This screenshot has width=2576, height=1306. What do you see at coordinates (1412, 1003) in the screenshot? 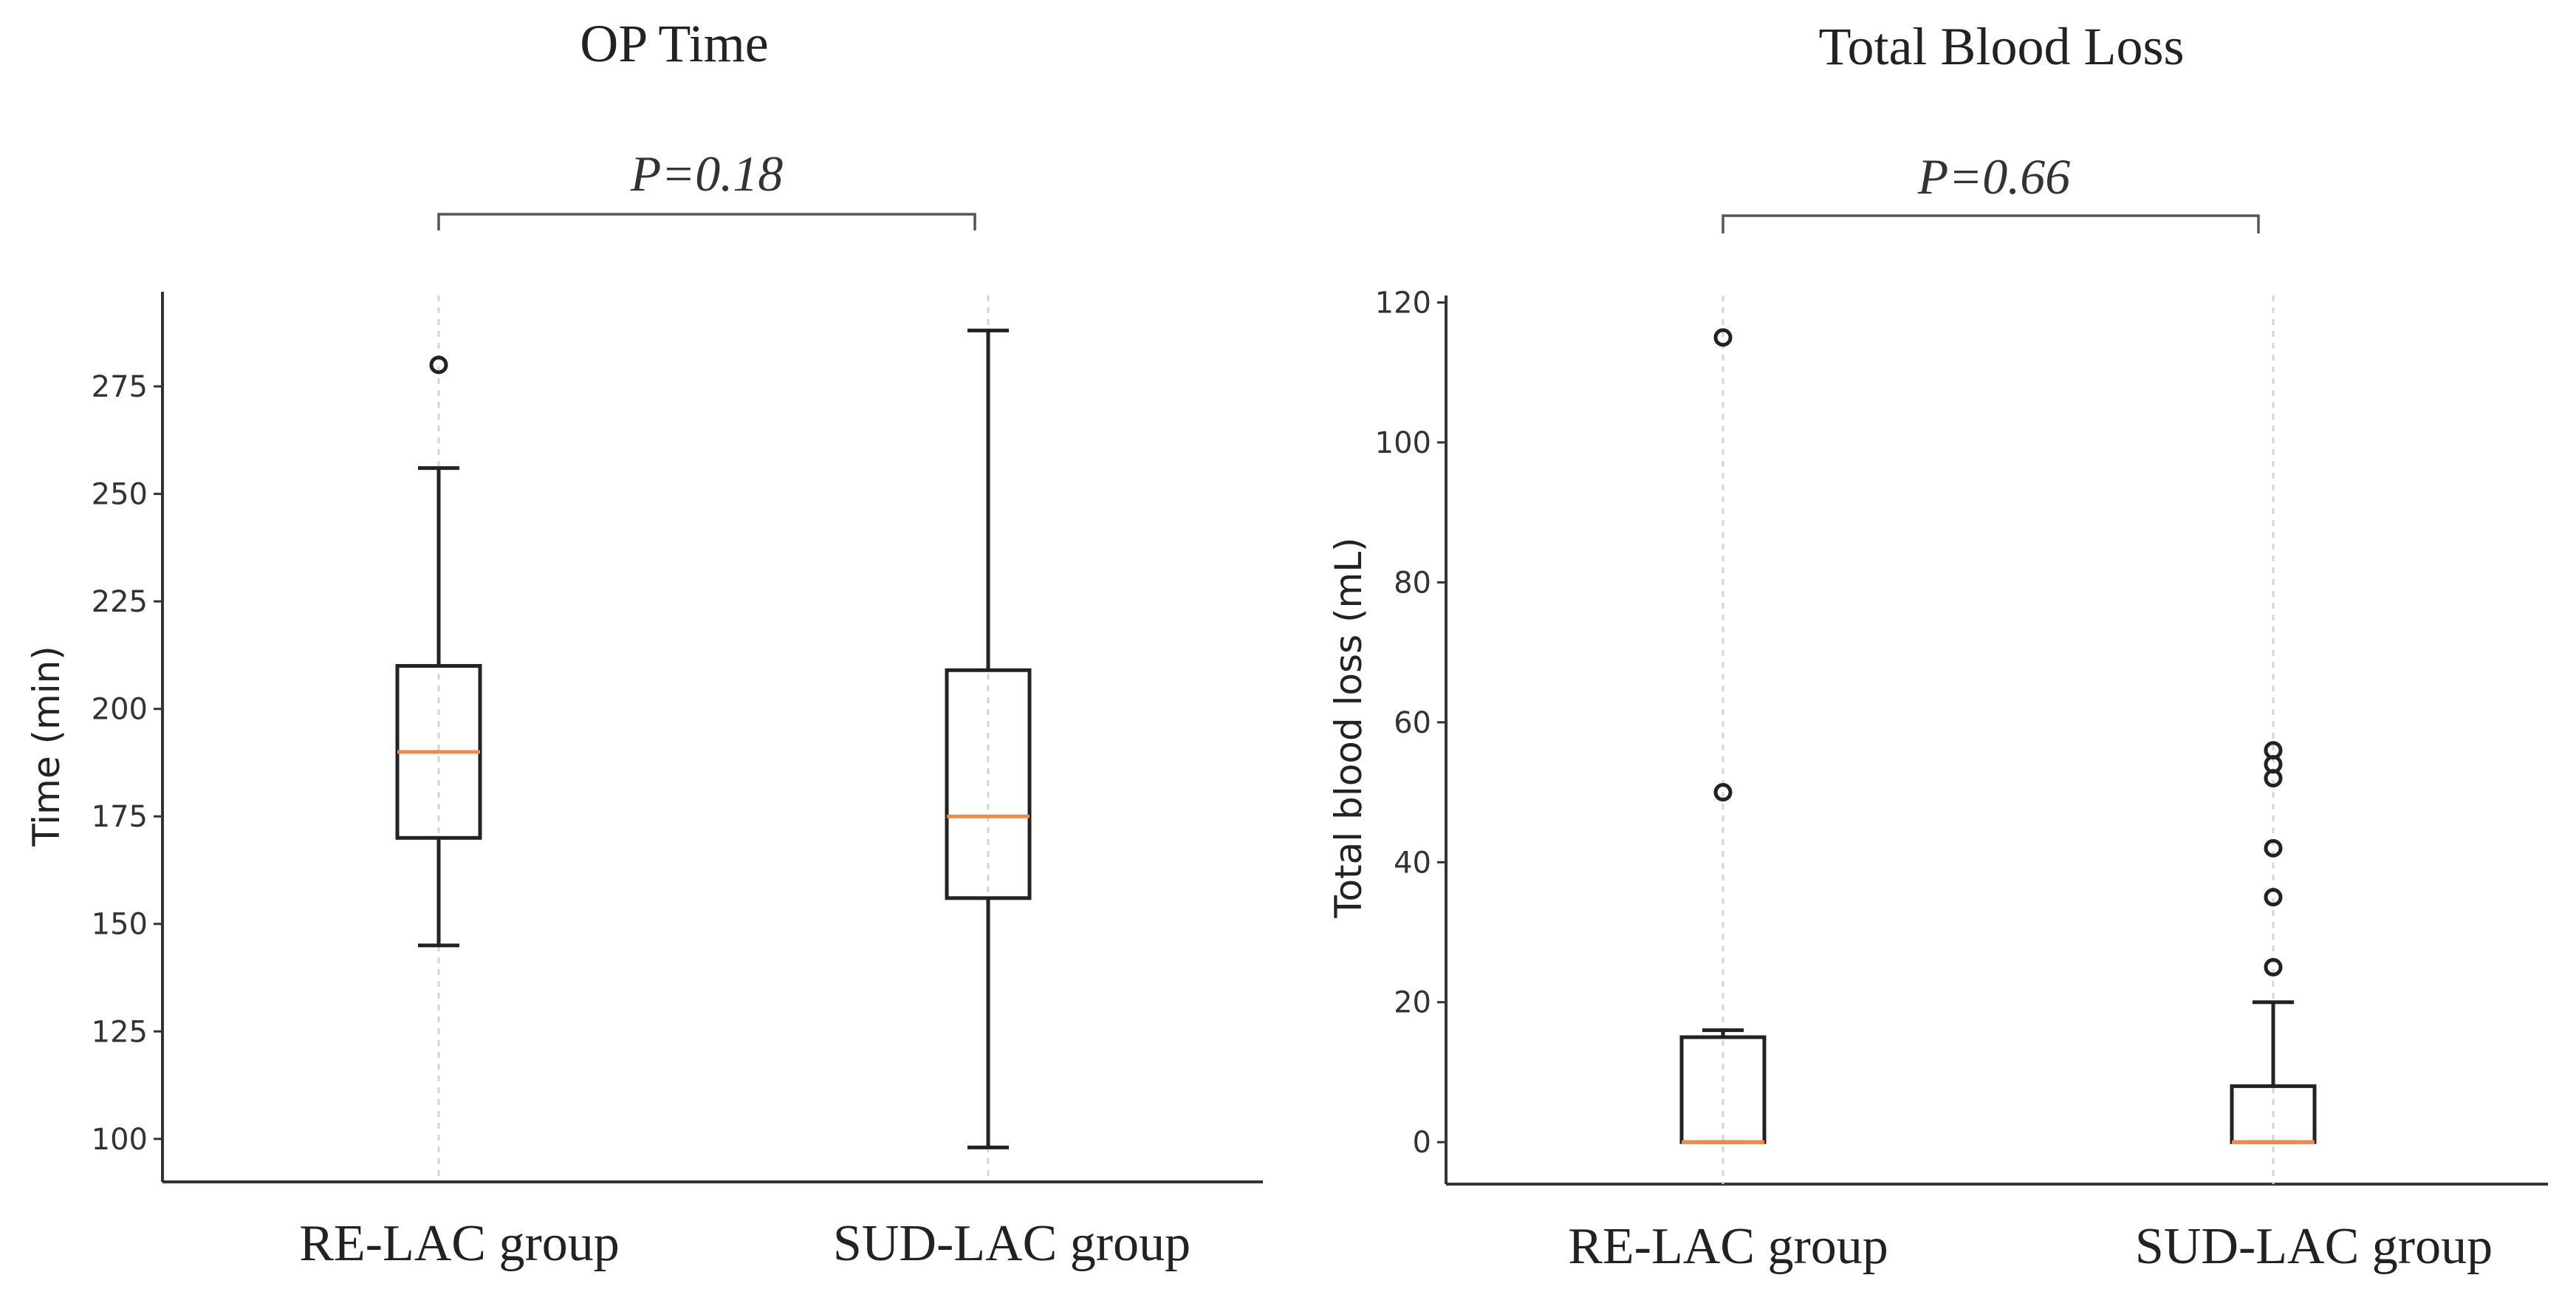
I see `y-tick-label: 20` at bounding box center [1412, 1003].